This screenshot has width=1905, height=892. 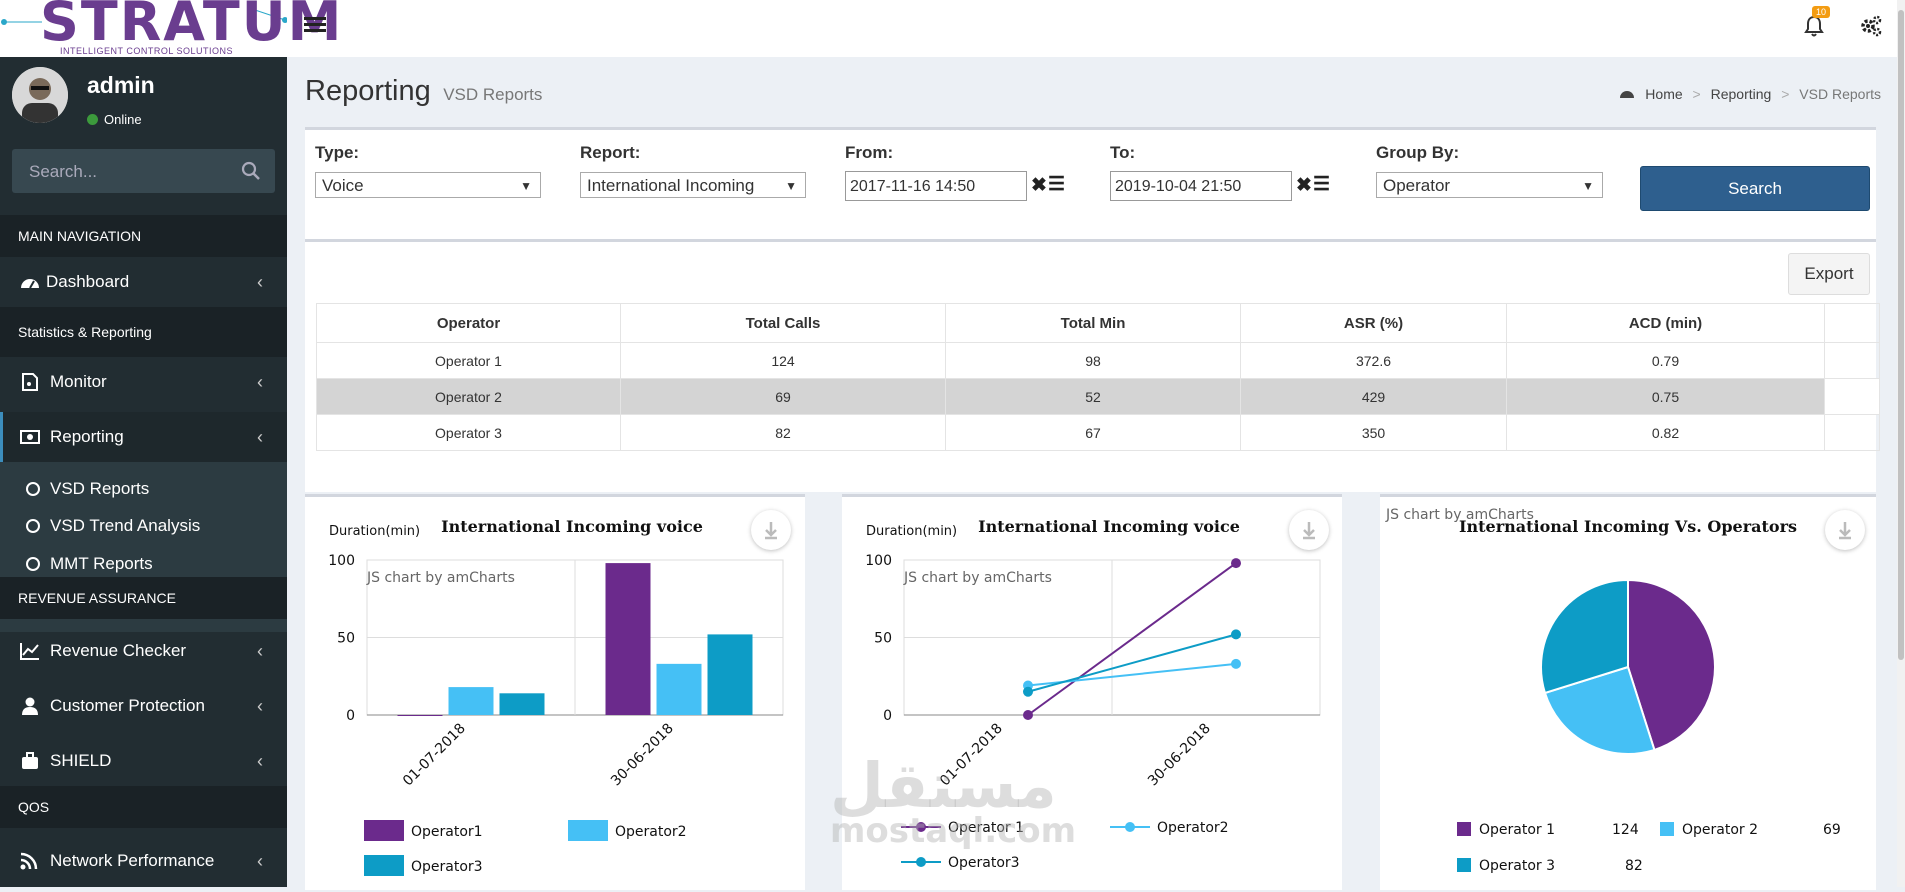 What do you see at coordinates (434, 755) in the screenshot?
I see `x-tick-label: 01-07-2018` at bounding box center [434, 755].